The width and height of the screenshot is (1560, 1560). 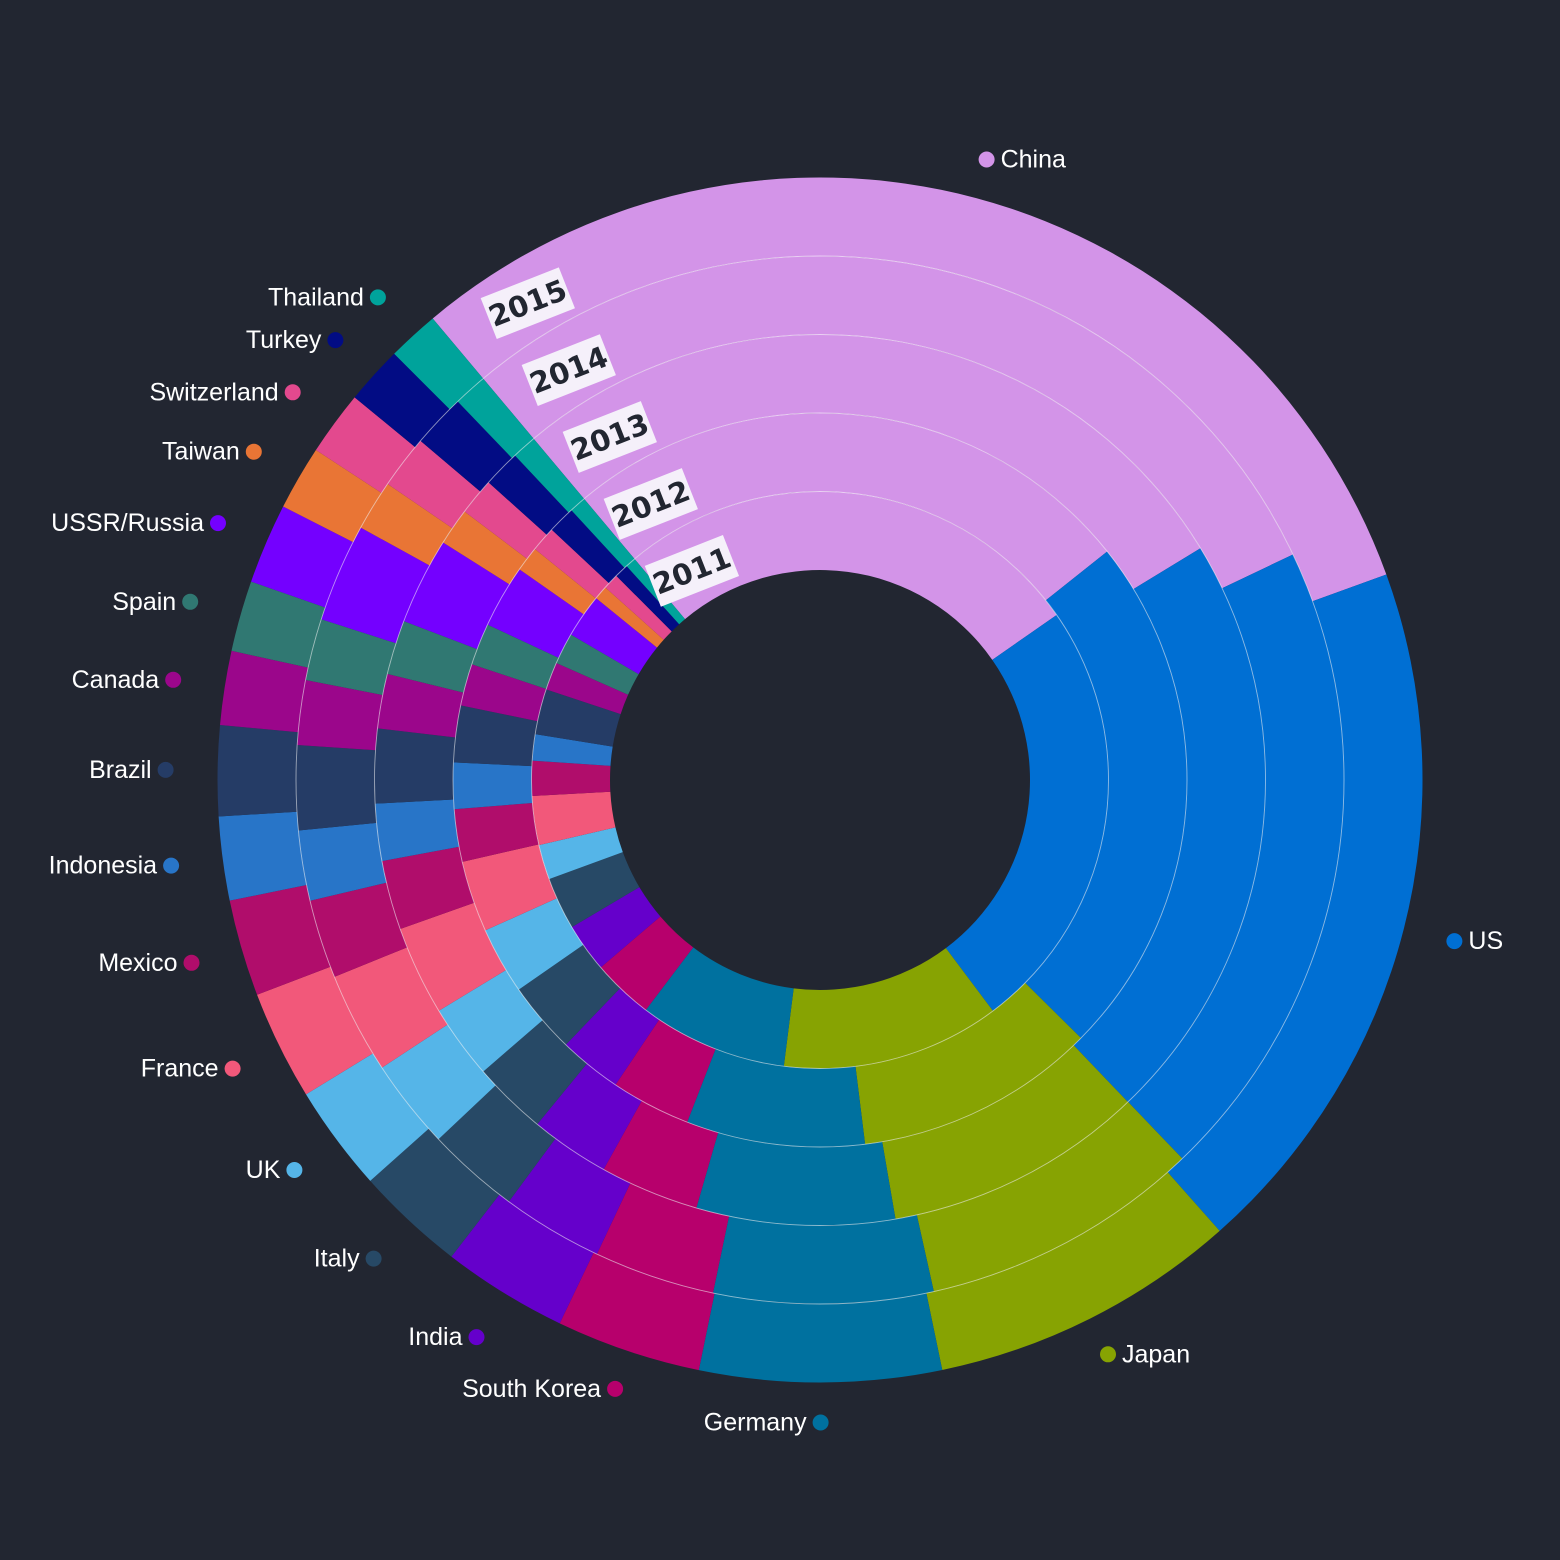 What do you see at coordinates (155, 602) in the screenshot?
I see `legend-item-spain: Spain` at bounding box center [155, 602].